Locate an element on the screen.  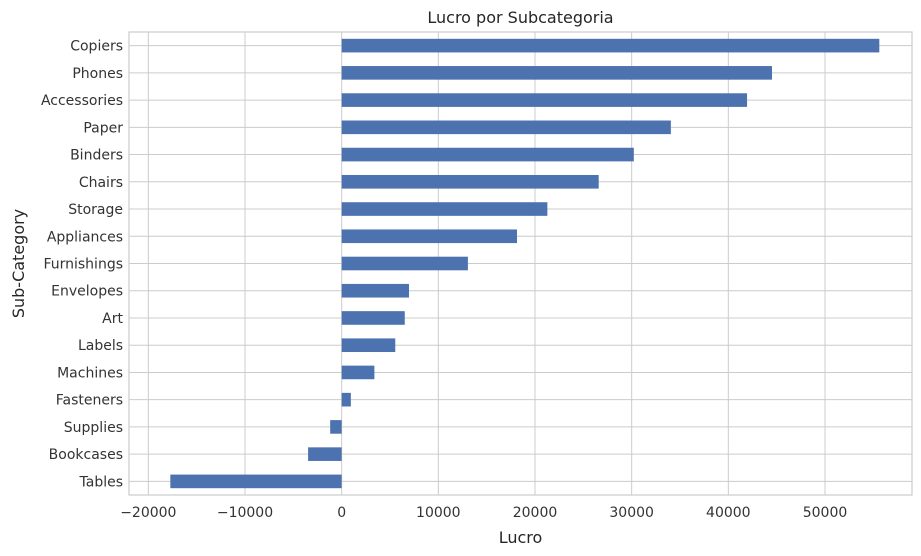
x-axis-label: Lucro is located at coordinates (521, 537).